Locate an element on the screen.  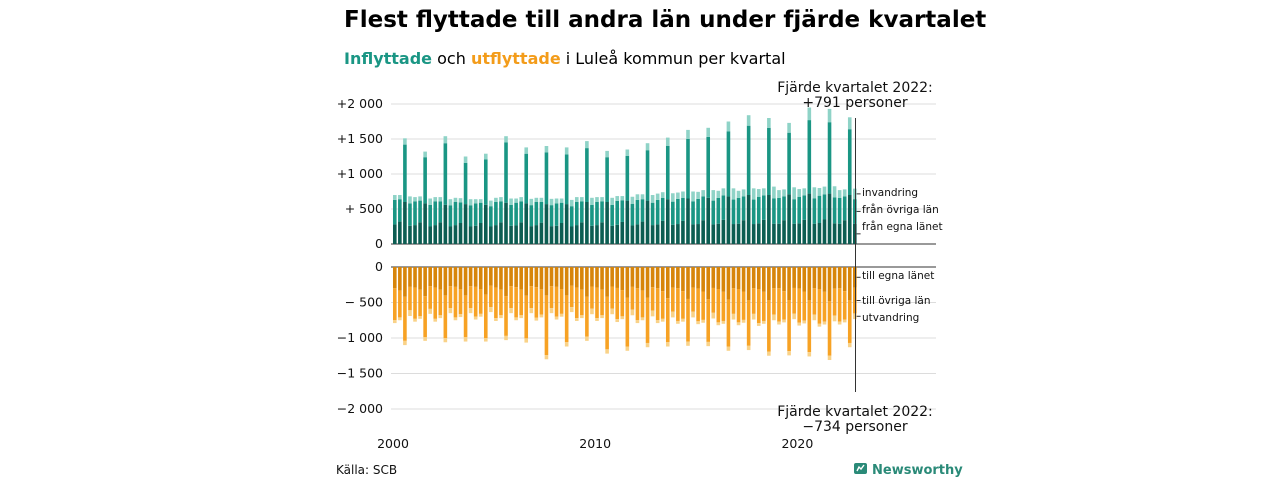
ytick-top: +1 500 is located at coordinates (360, 138).